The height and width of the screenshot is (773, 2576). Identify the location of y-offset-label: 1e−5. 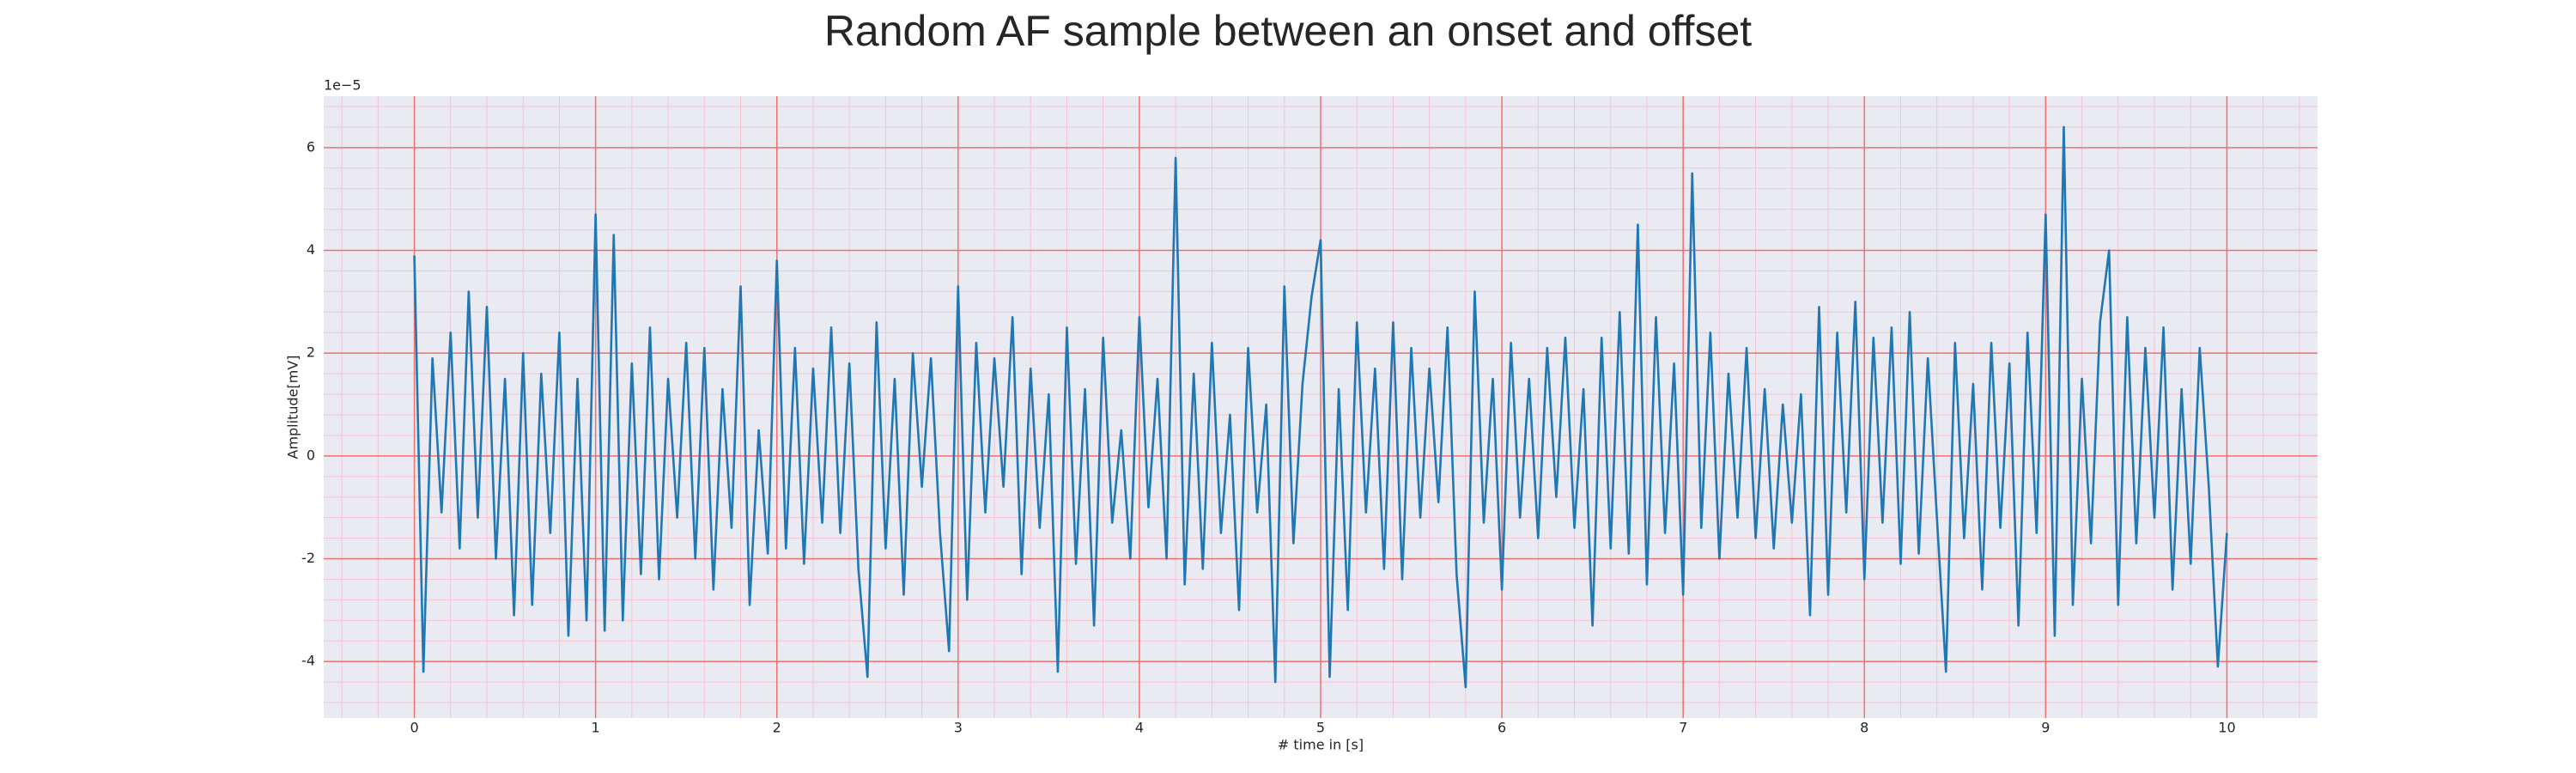
(343, 85).